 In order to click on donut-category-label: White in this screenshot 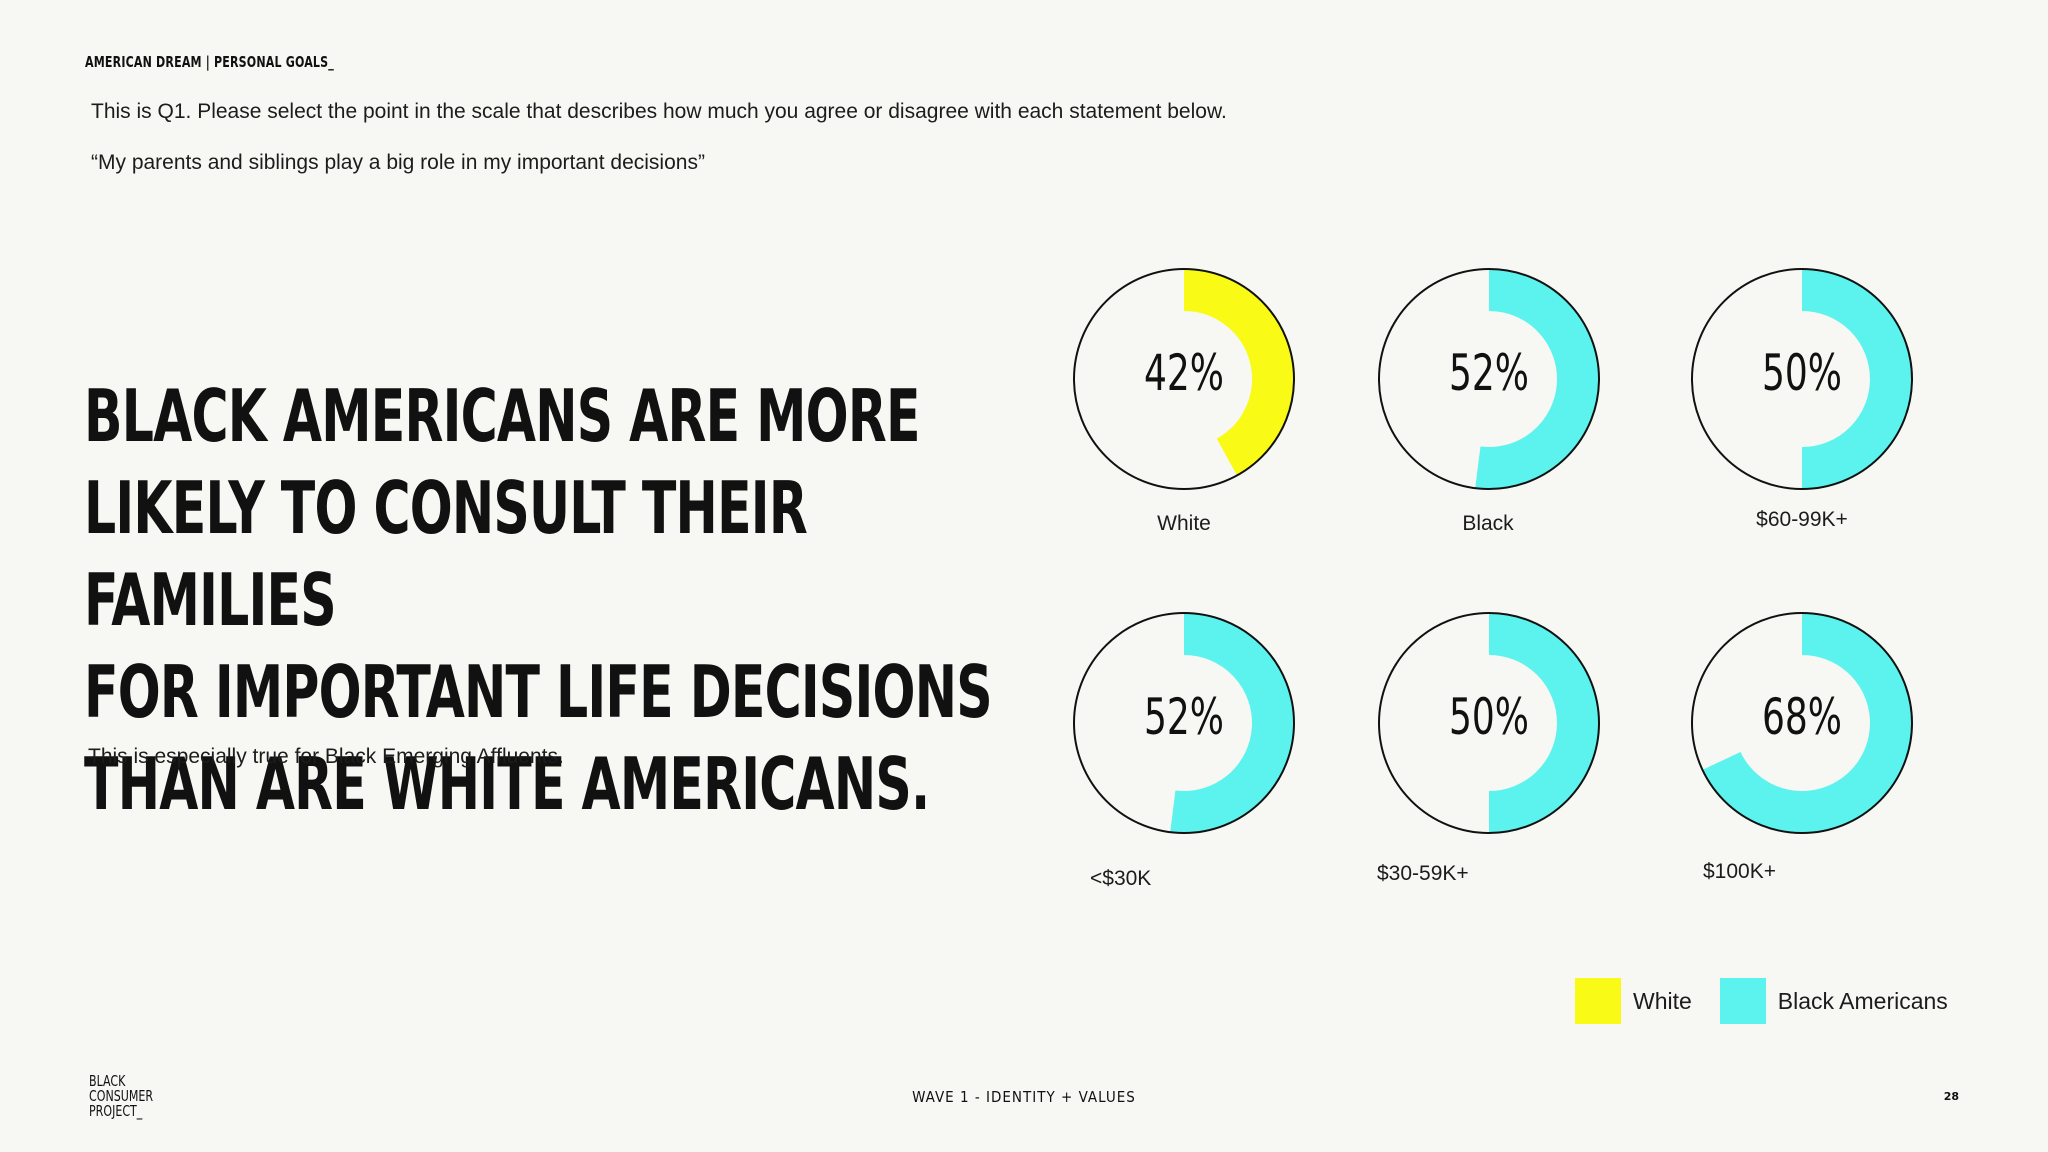, I will do `click(1184, 523)`.